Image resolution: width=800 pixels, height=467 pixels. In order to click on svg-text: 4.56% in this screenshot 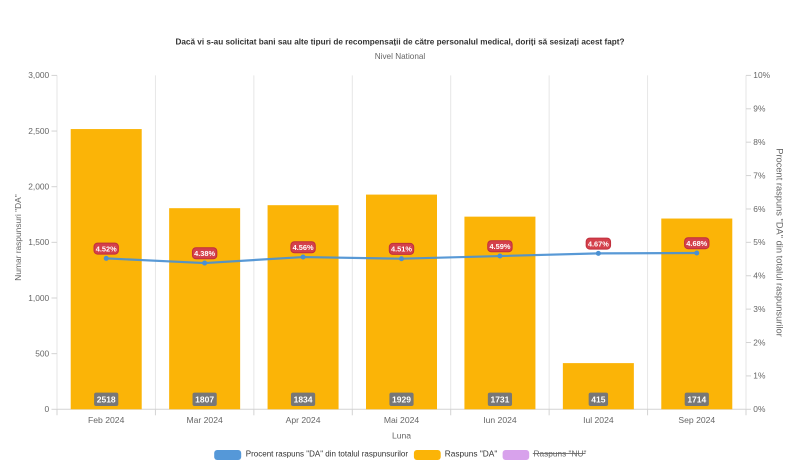, I will do `click(303, 247)`.